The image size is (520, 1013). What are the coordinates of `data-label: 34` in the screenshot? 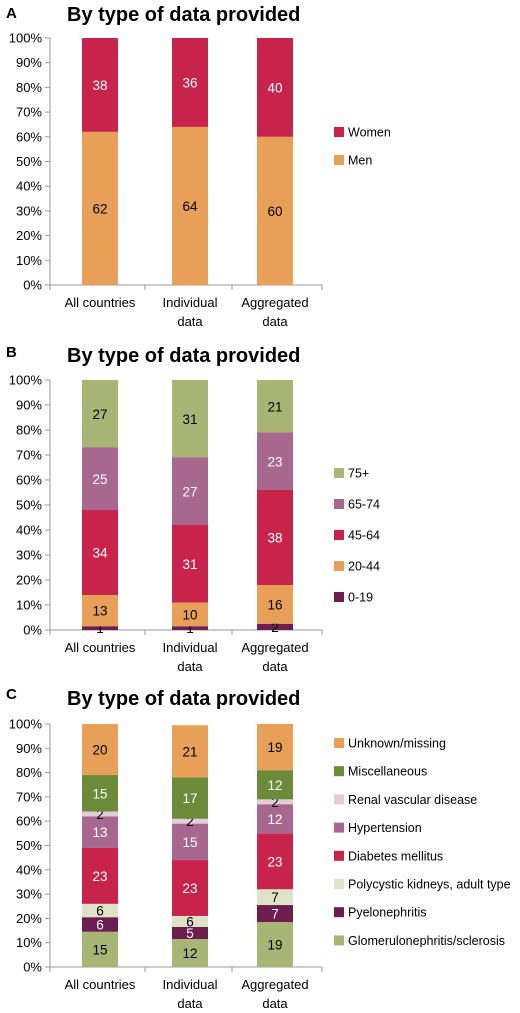 It's located at (100, 553).